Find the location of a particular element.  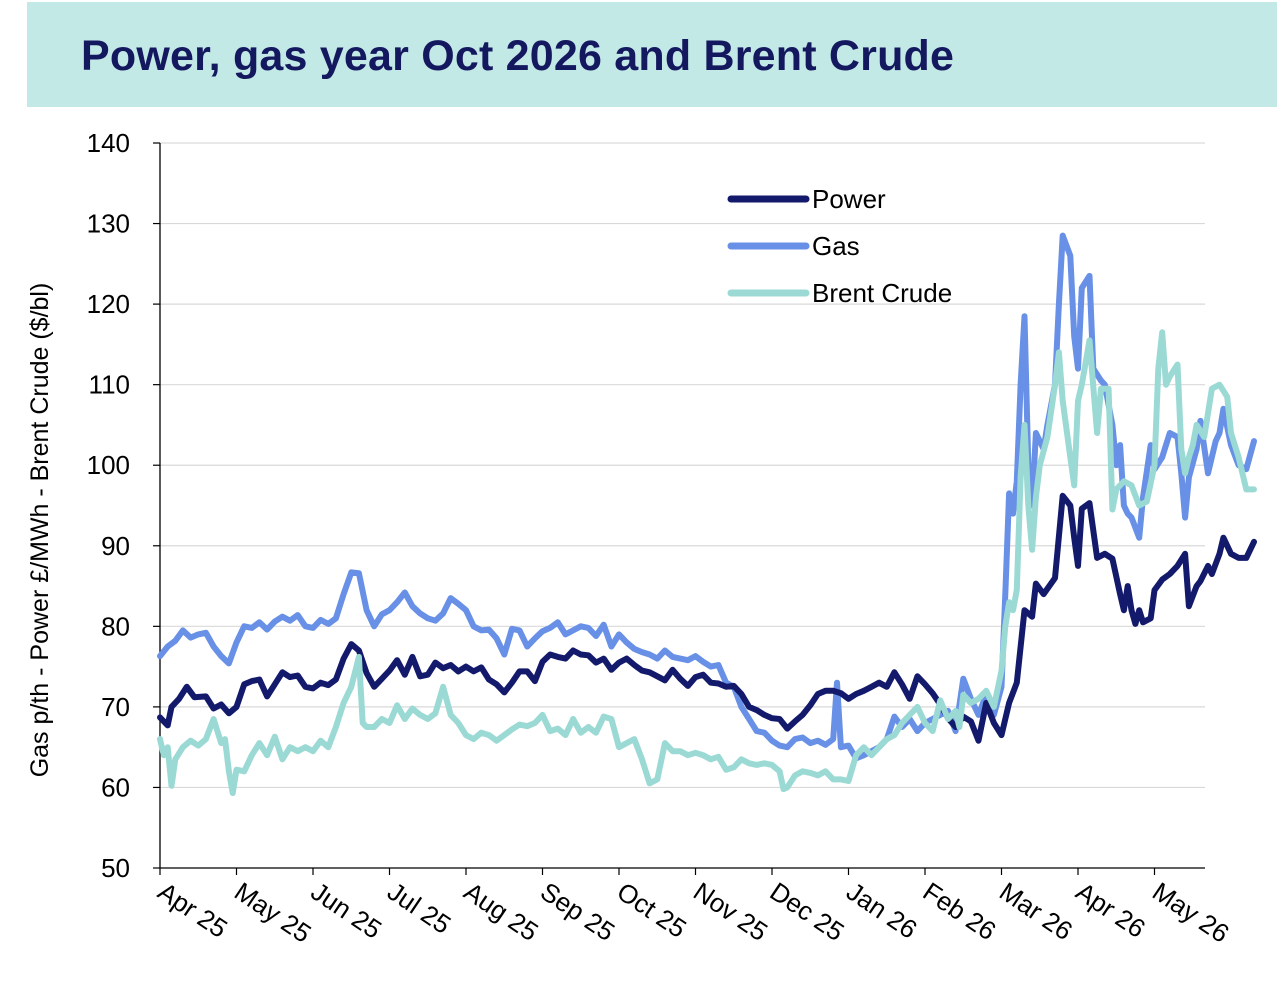

x-tick-label: Feb 26 is located at coordinates (960, 911).